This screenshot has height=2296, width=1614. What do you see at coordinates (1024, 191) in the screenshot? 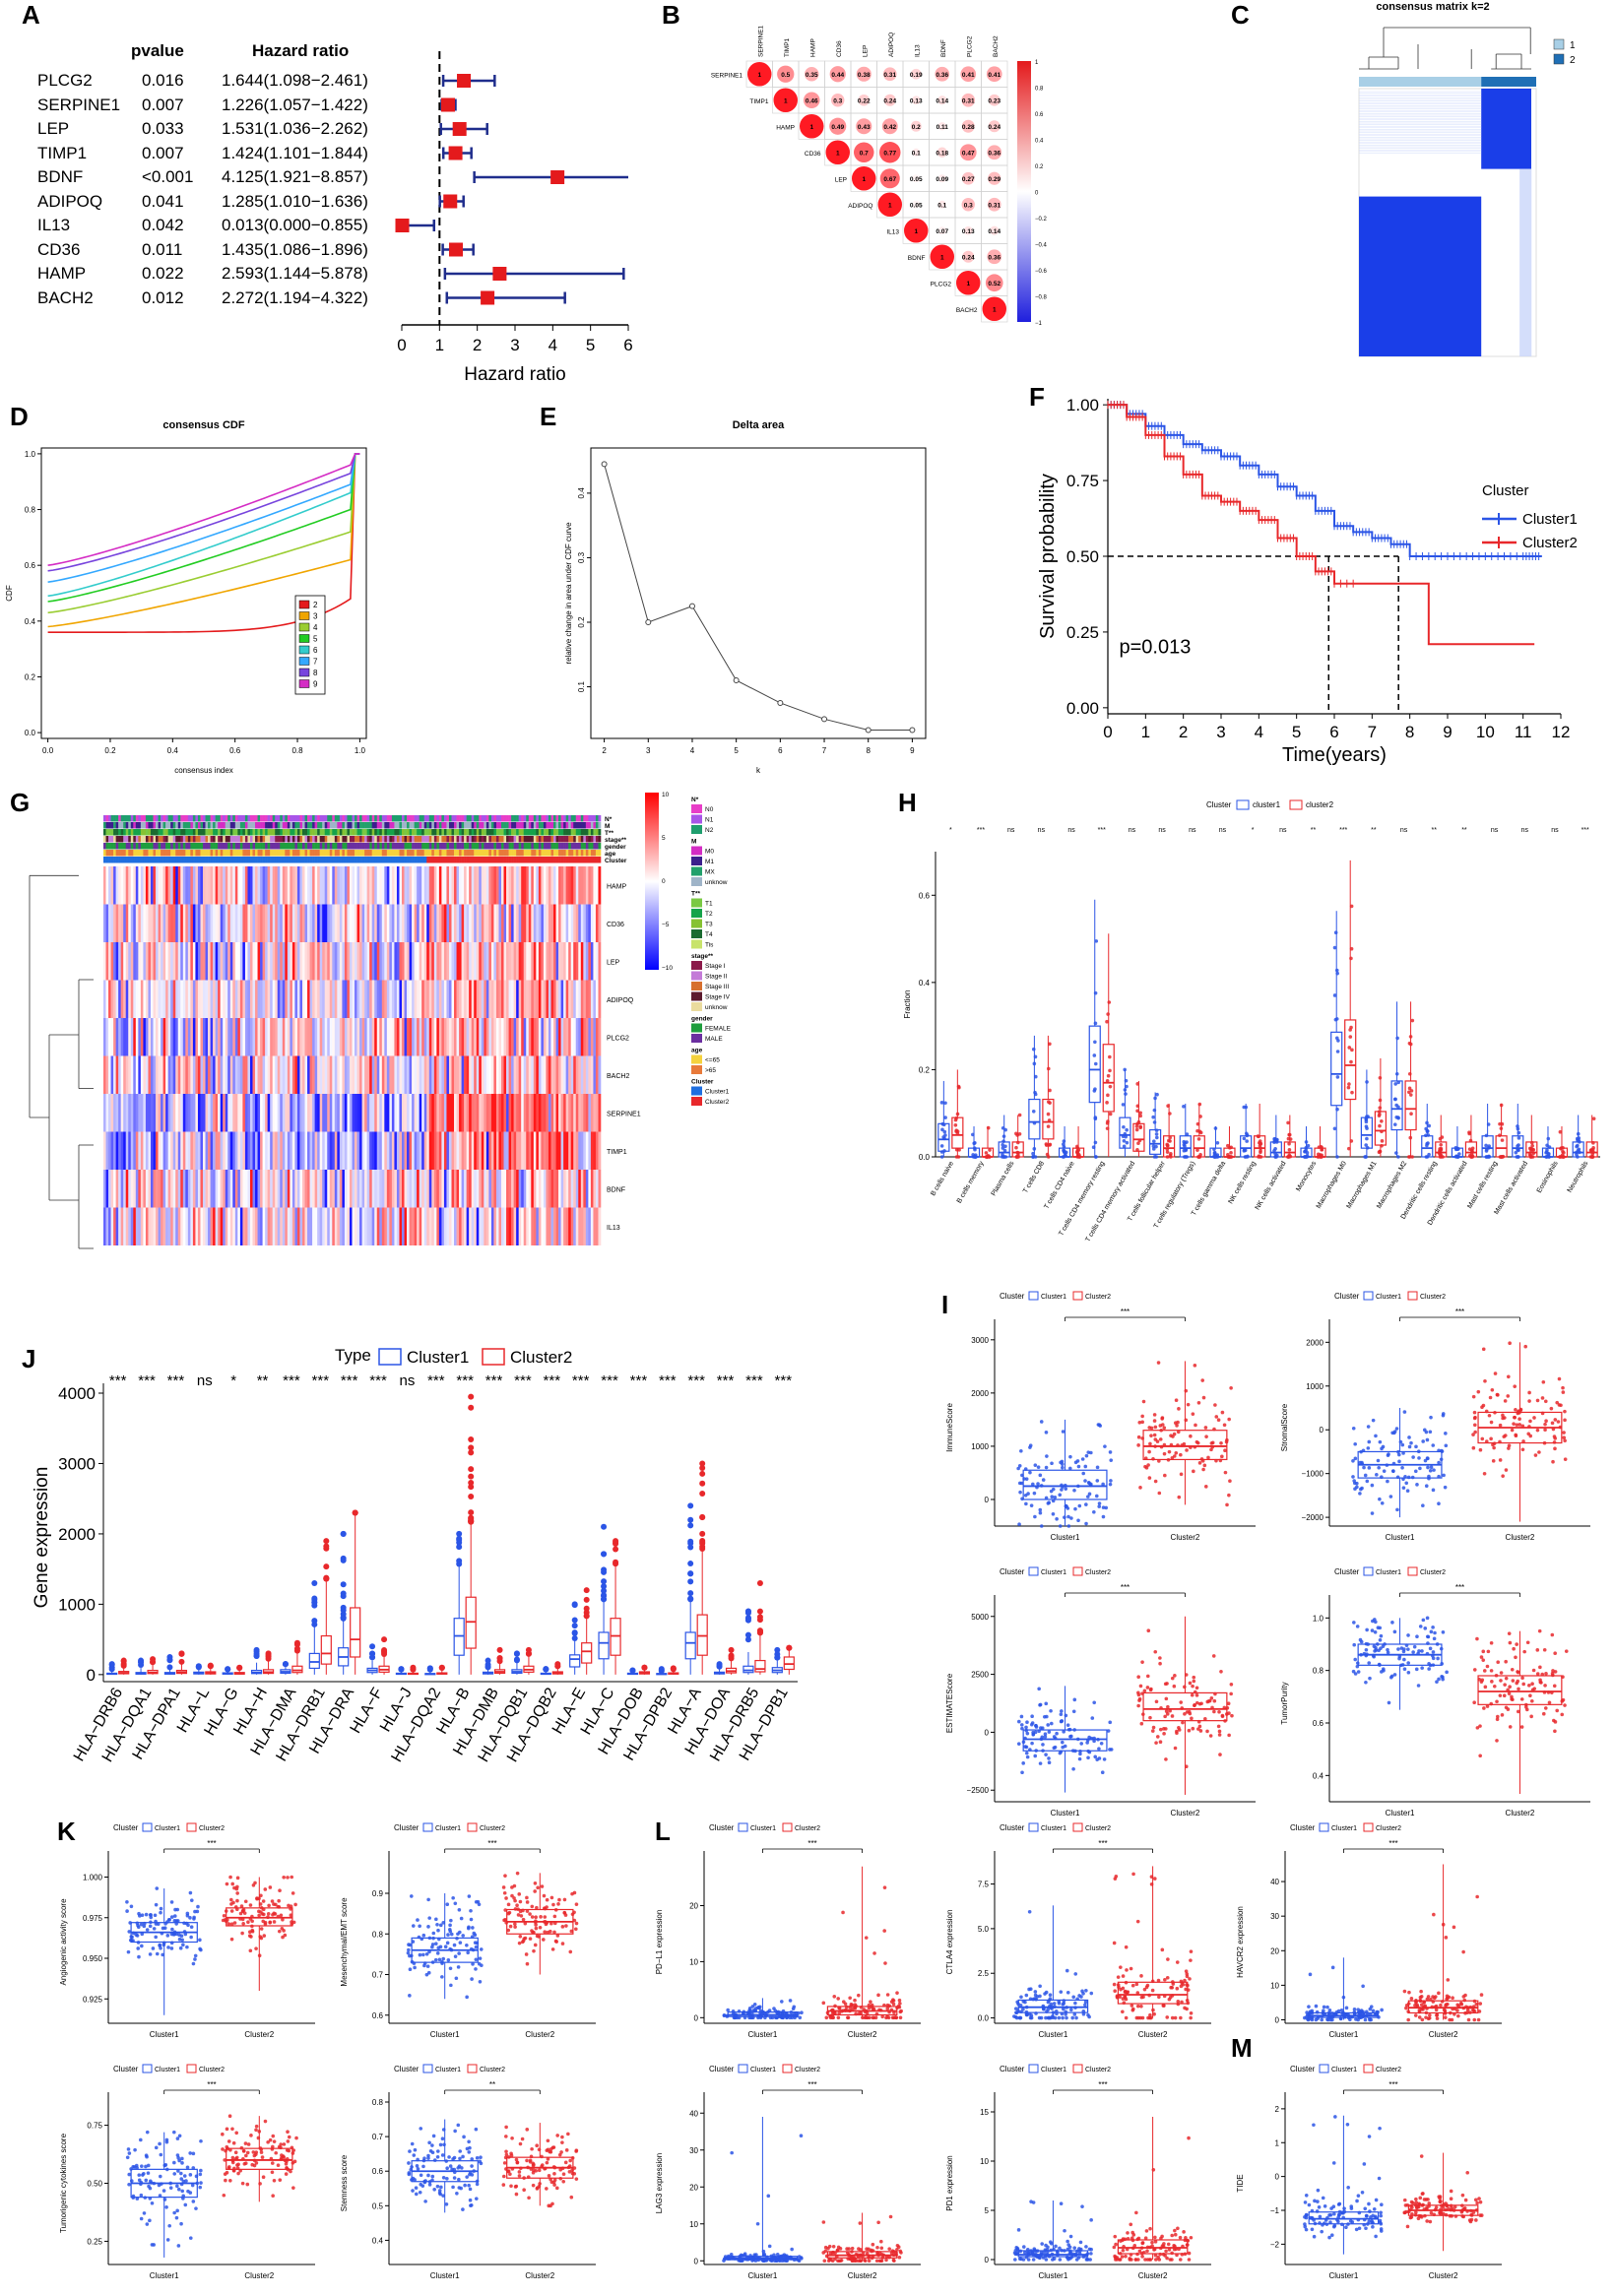
I see `colorbar` at bounding box center [1024, 191].